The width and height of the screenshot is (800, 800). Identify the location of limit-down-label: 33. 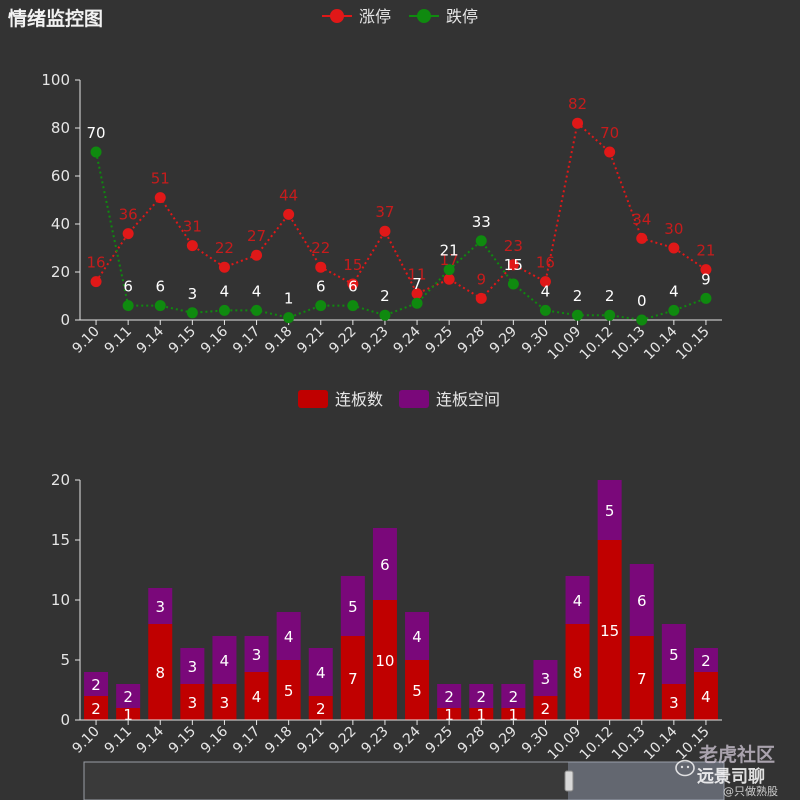
(481, 222).